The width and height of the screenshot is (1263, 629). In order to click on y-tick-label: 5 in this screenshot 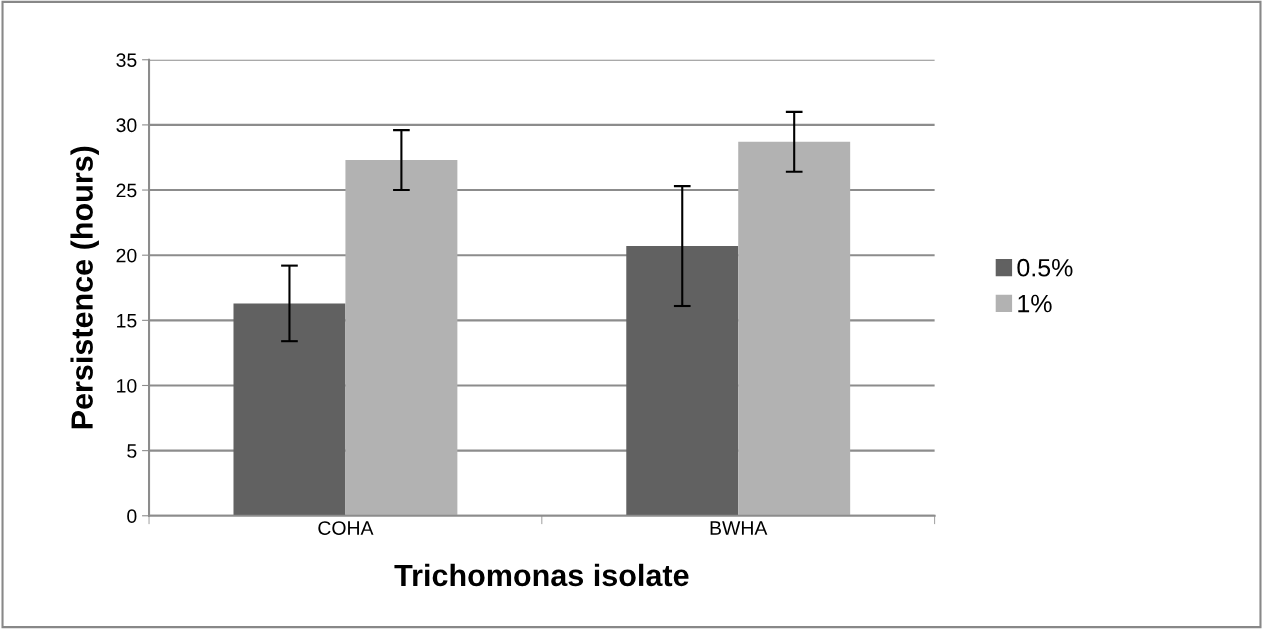, I will do `click(132, 451)`.